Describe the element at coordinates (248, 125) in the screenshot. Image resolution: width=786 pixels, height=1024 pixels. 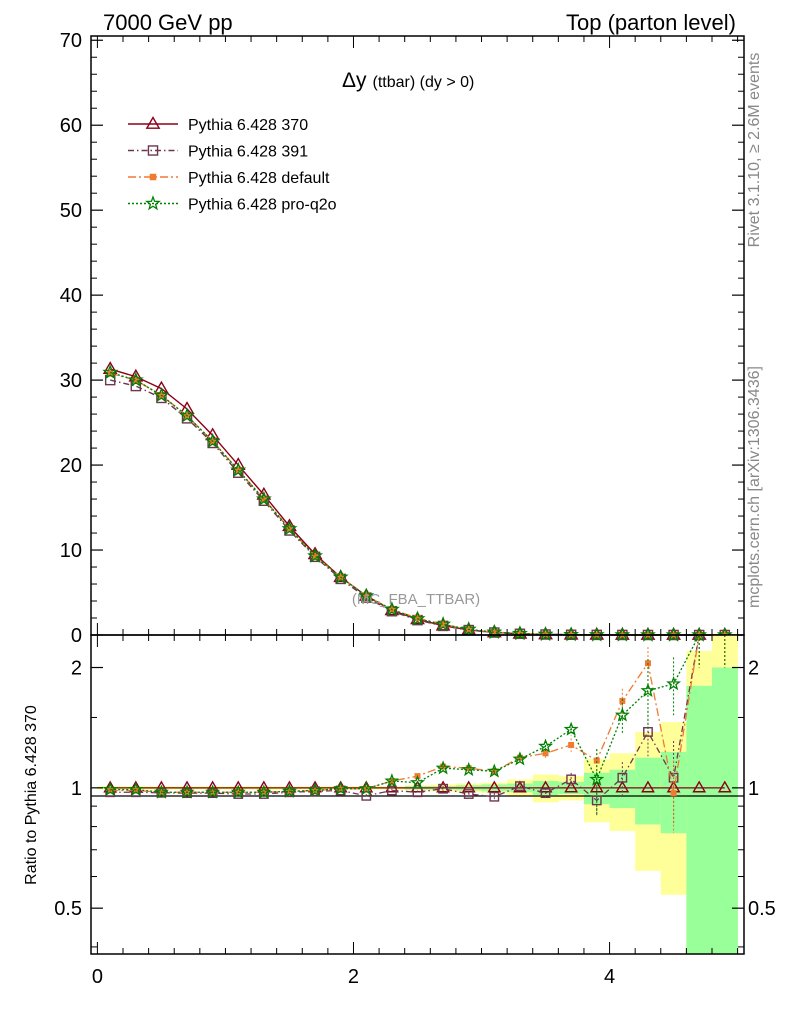
I see `legend-label: Pythia 6.428 370` at that location.